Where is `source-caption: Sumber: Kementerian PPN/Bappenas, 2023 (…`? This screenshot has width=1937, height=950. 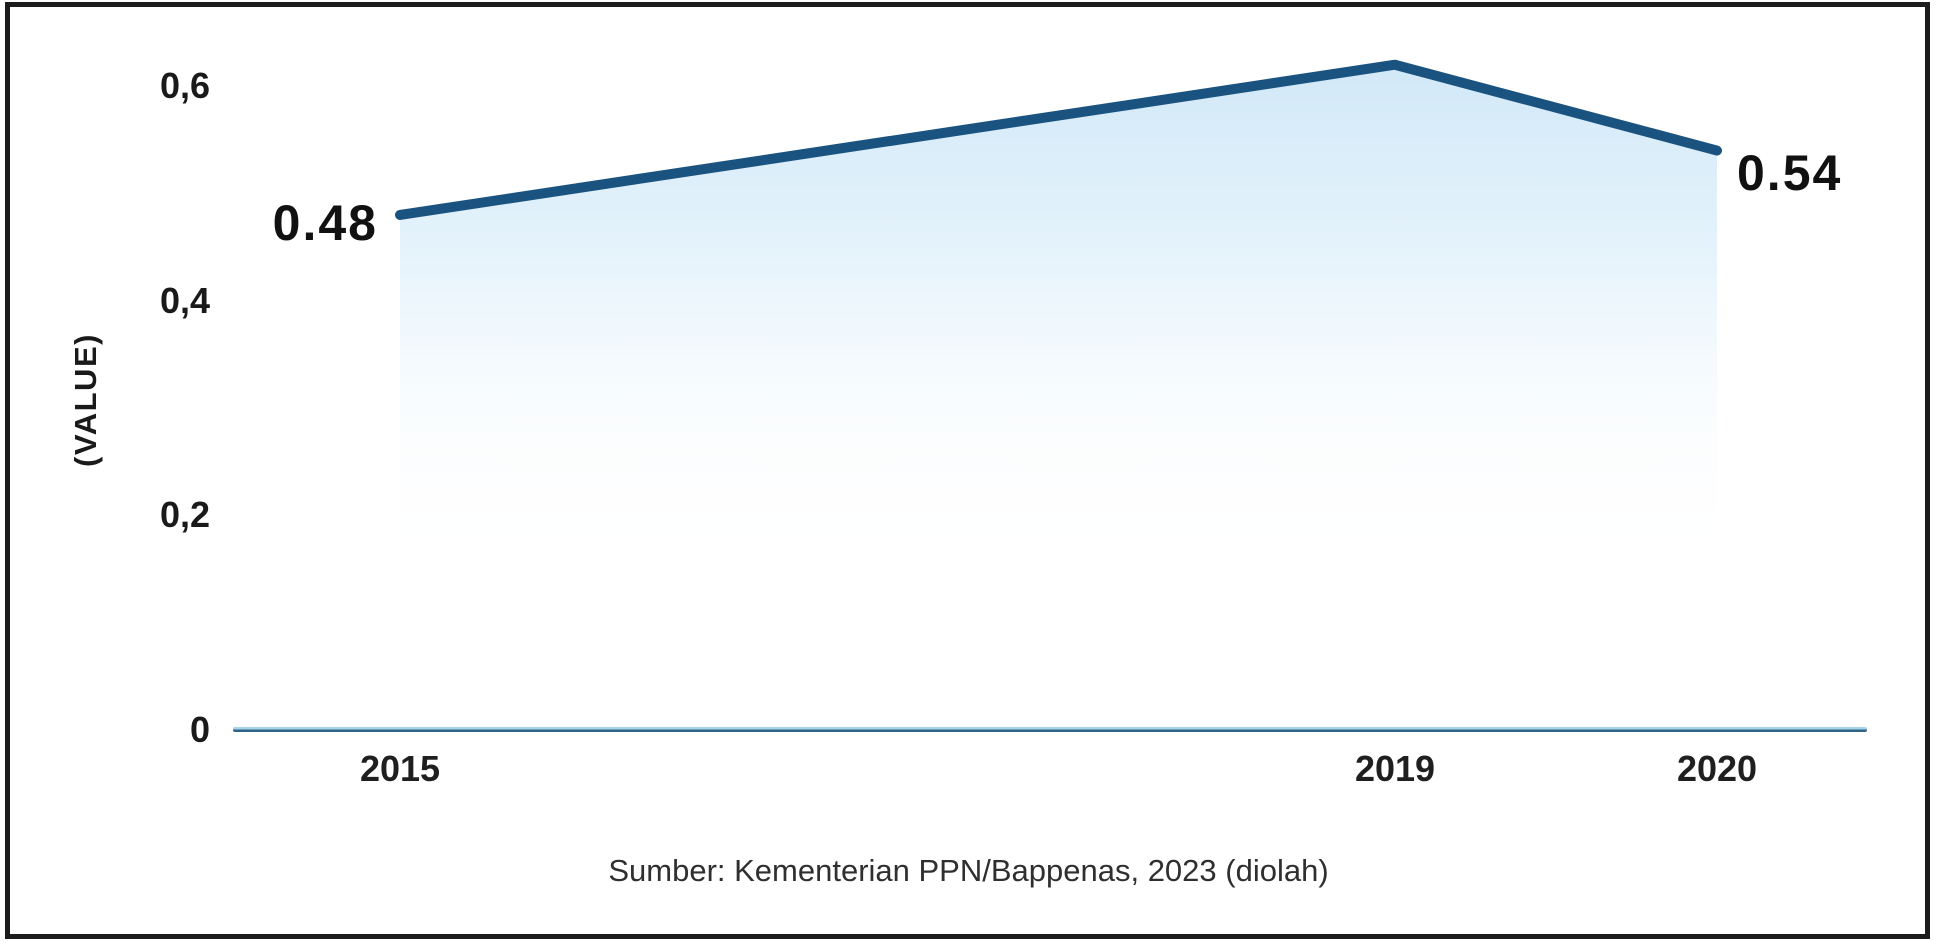 source-caption: Sumber: Kementerian PPN/Bappenas, 2023 (… is located at coordinates (968, 870).